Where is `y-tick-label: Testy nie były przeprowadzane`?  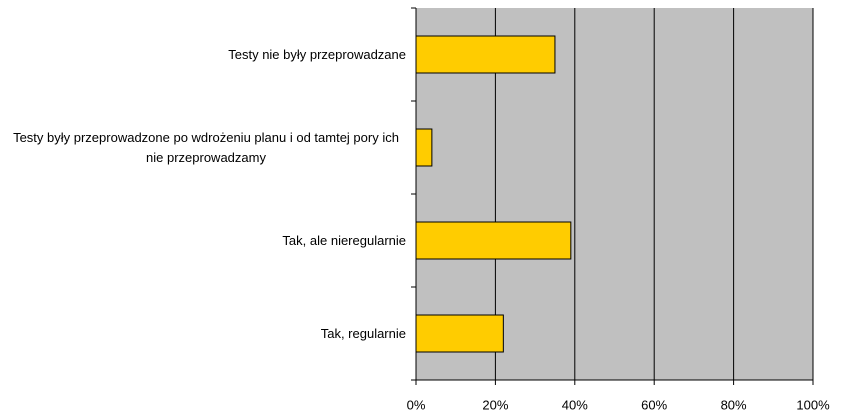
y-tick-label: Testy nie były przeprowadzane is located at coordinates (317, 54).